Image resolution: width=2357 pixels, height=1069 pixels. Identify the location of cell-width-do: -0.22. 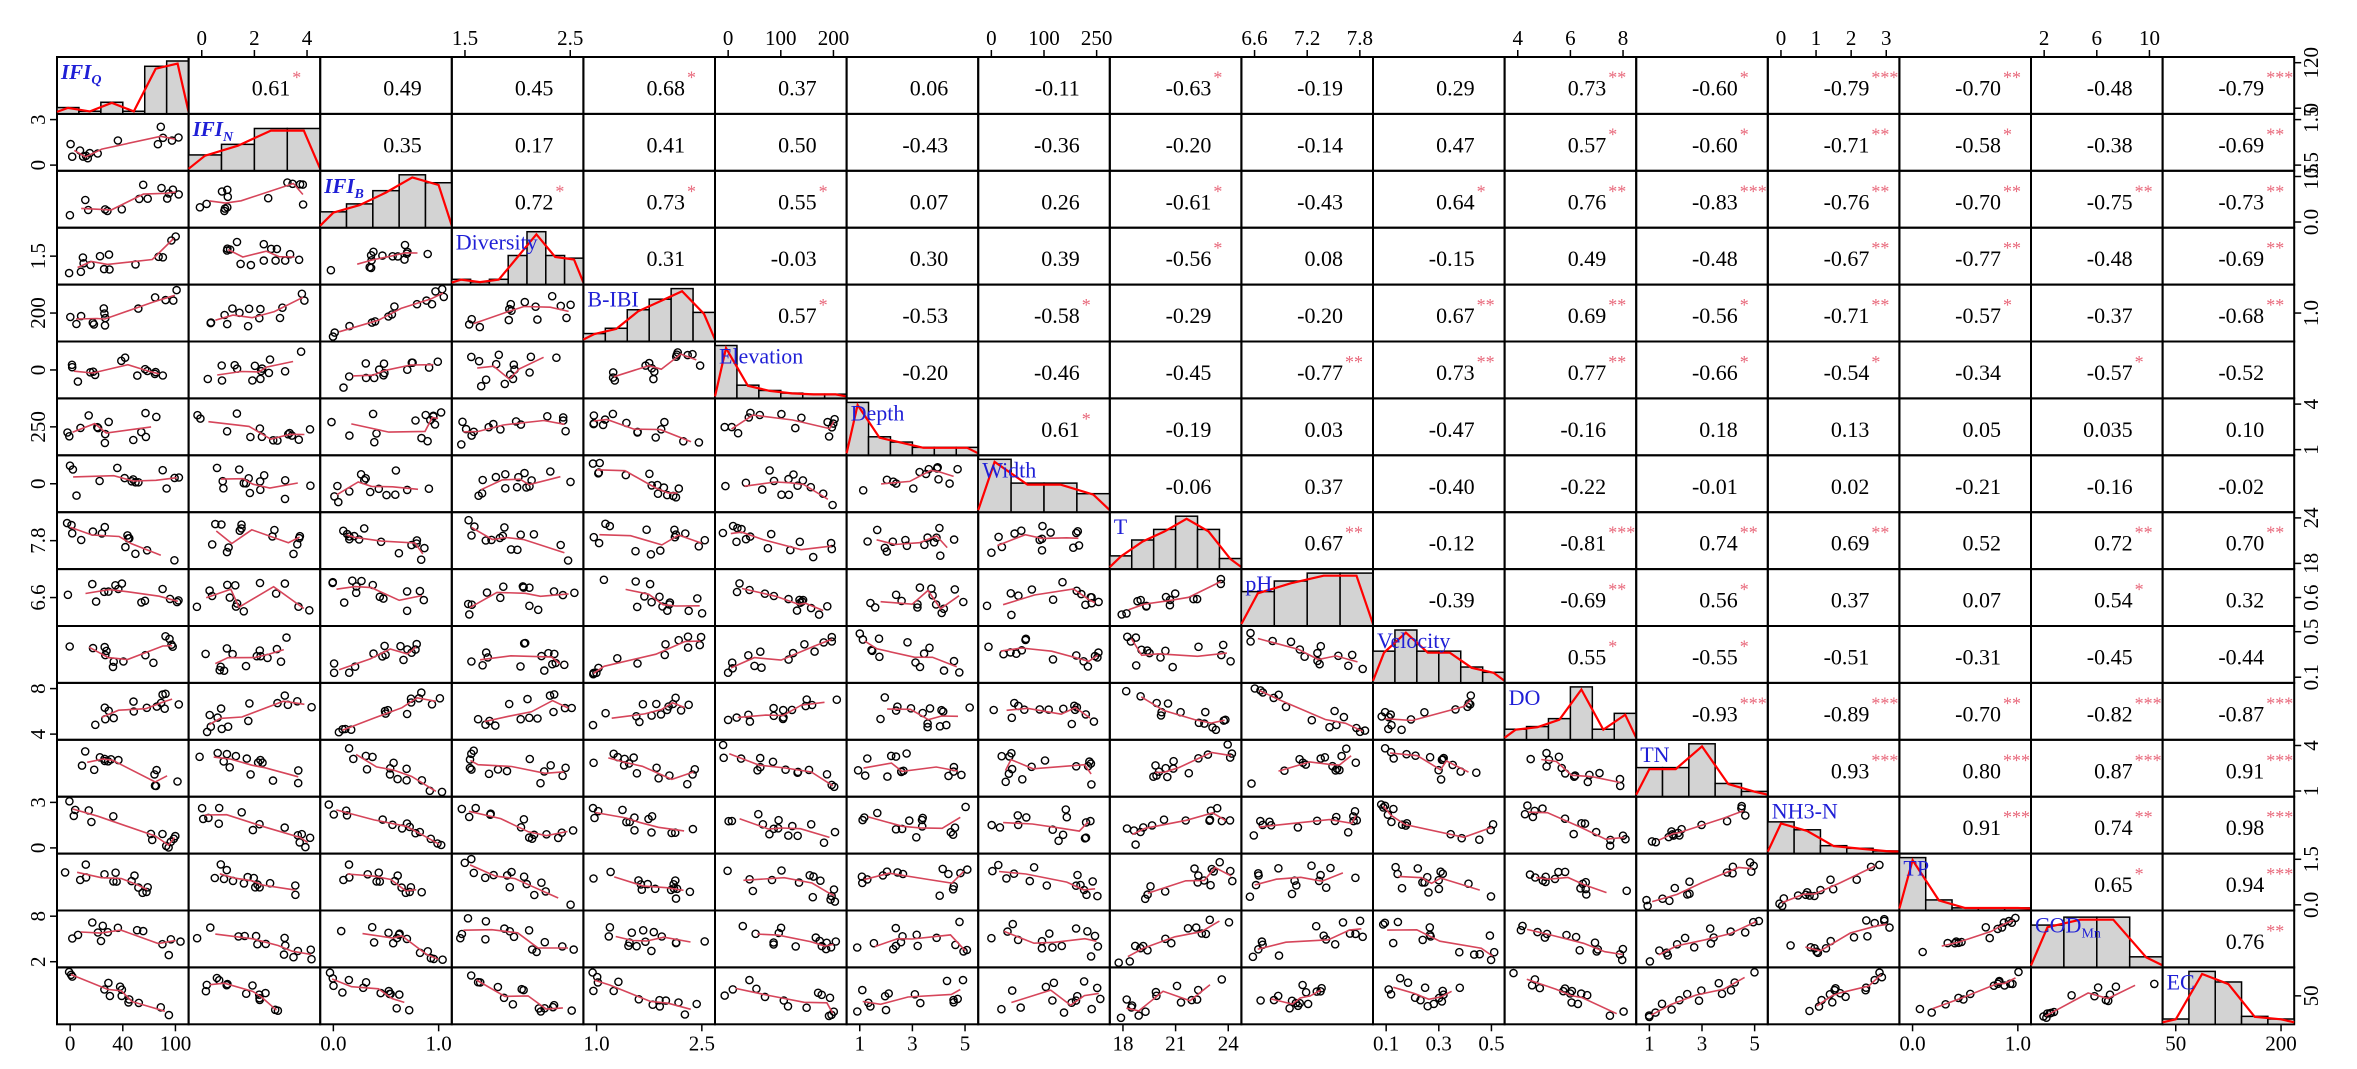
(1570, 484).